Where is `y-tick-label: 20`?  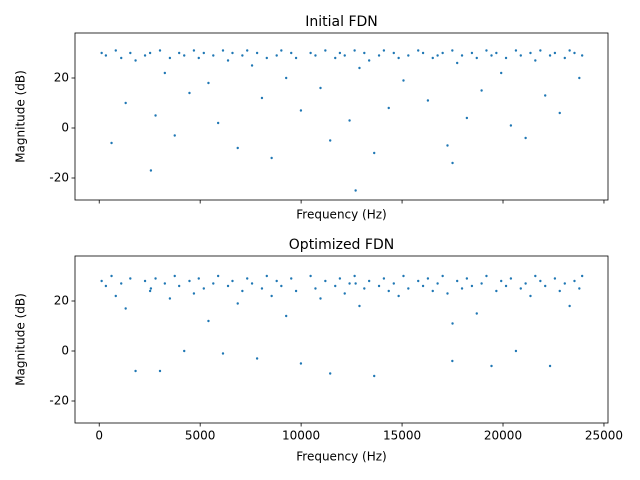 y-tick-label: 20 is located at coordinates (61, 301).